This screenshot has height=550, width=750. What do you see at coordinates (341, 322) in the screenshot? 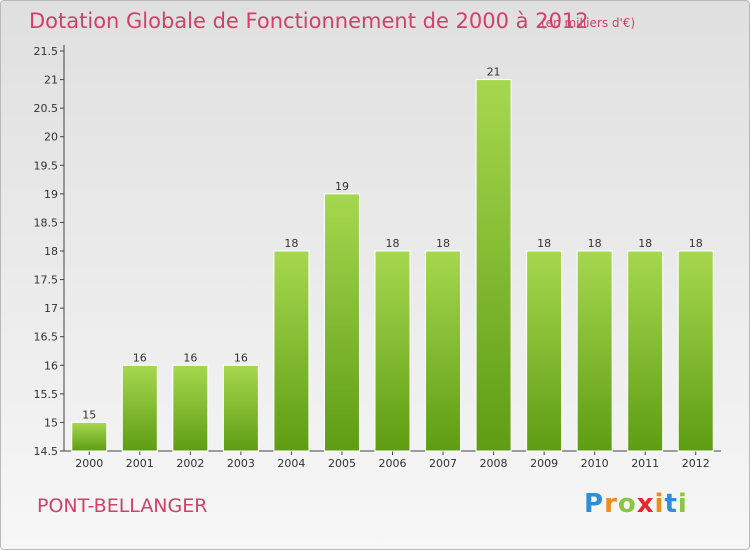
I see `bar-2005` at bounding box center [341, 322].